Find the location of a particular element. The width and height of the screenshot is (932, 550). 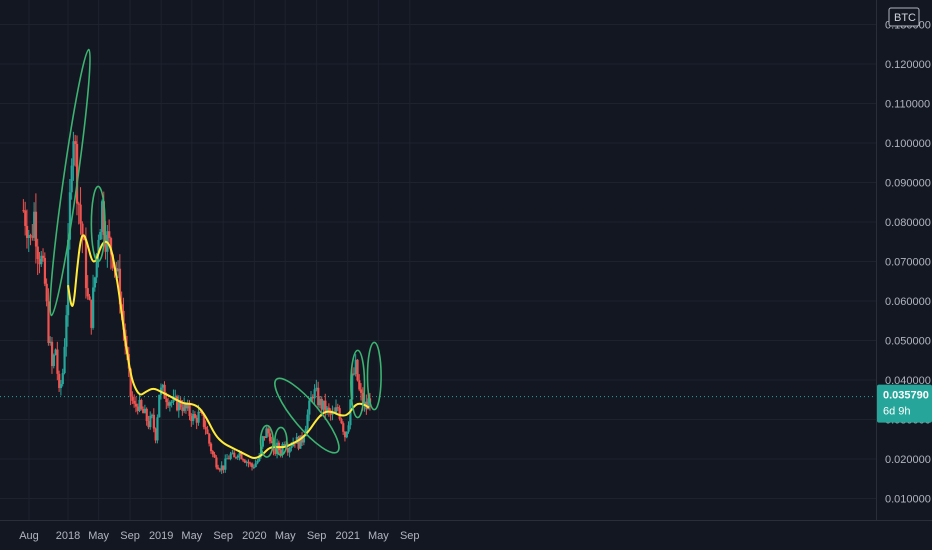

currency-badge: BTC is located at coordinates (904, 17).